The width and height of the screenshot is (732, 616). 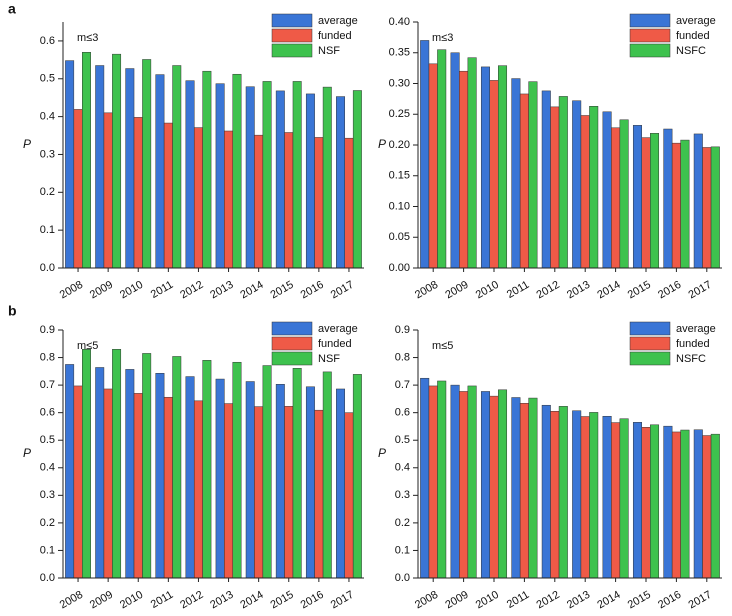 What do you see at coordinates (47, 440) in the screenshot?
I see `y-tick-label: 0.5` at bounding box center [47, 440].